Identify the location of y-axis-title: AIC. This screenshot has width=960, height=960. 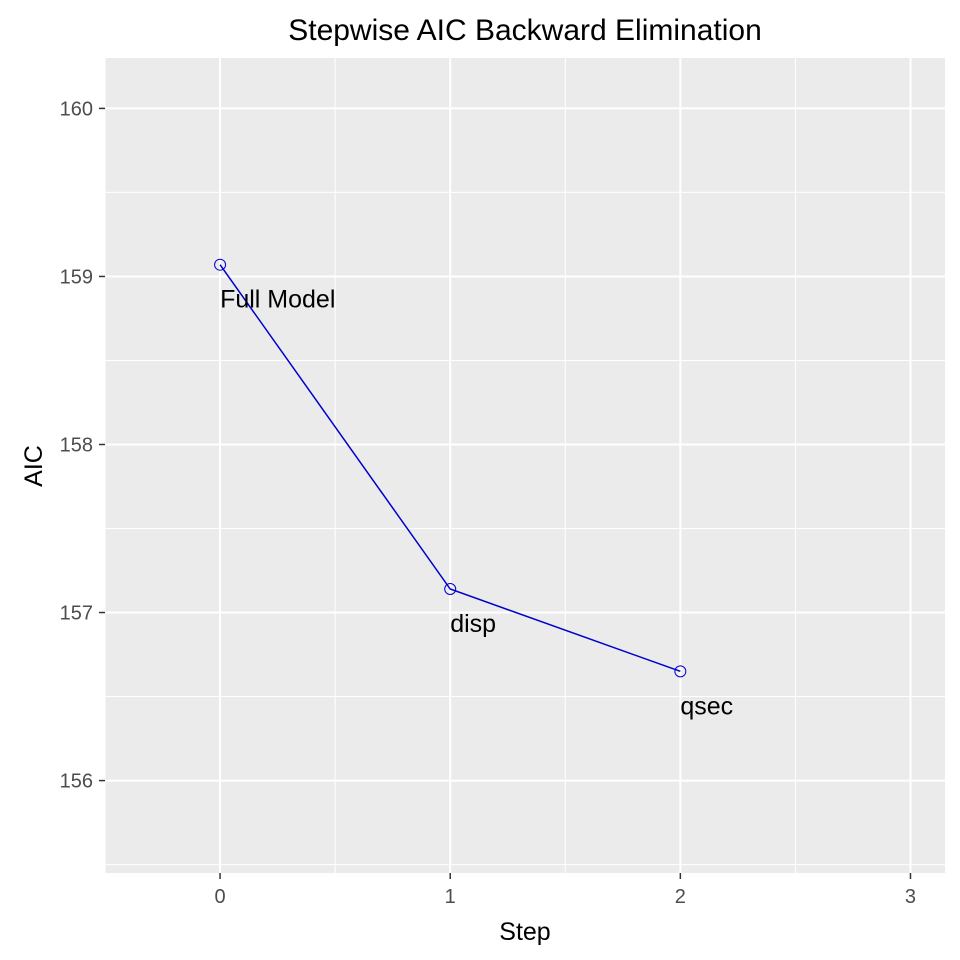
(34, 466).